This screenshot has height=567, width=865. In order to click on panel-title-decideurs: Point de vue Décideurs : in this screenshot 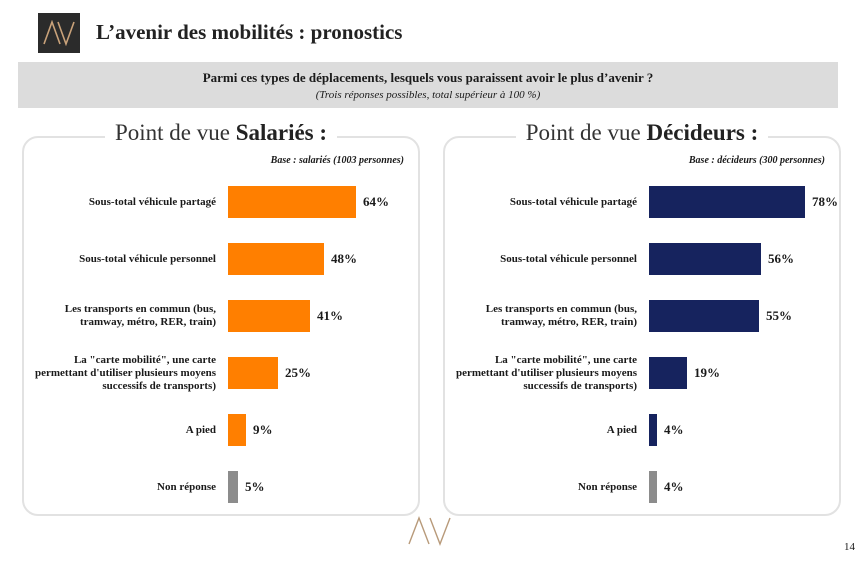, I will do `click(642, 133)`.